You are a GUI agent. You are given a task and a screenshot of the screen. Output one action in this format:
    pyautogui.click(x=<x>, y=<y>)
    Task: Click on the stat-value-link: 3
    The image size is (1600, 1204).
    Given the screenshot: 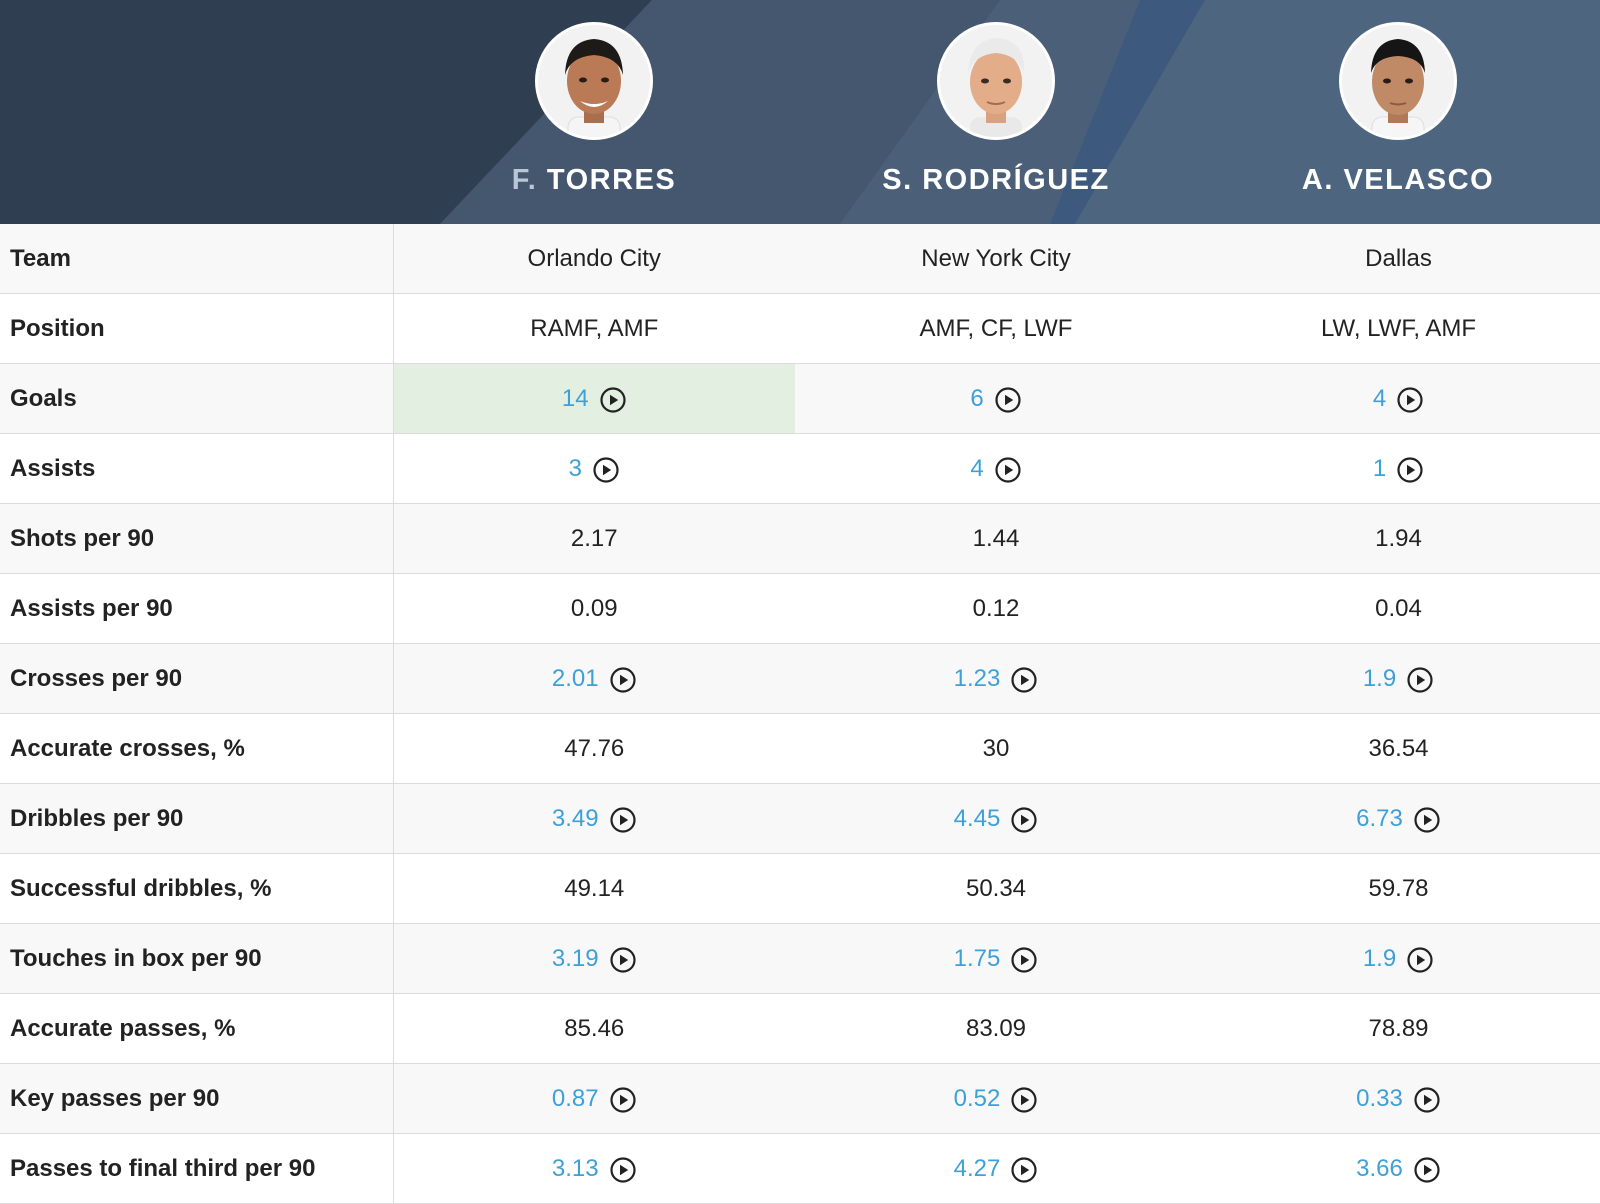 What is the action you would take?
    pyautogui.click(x=575, y=468)
    